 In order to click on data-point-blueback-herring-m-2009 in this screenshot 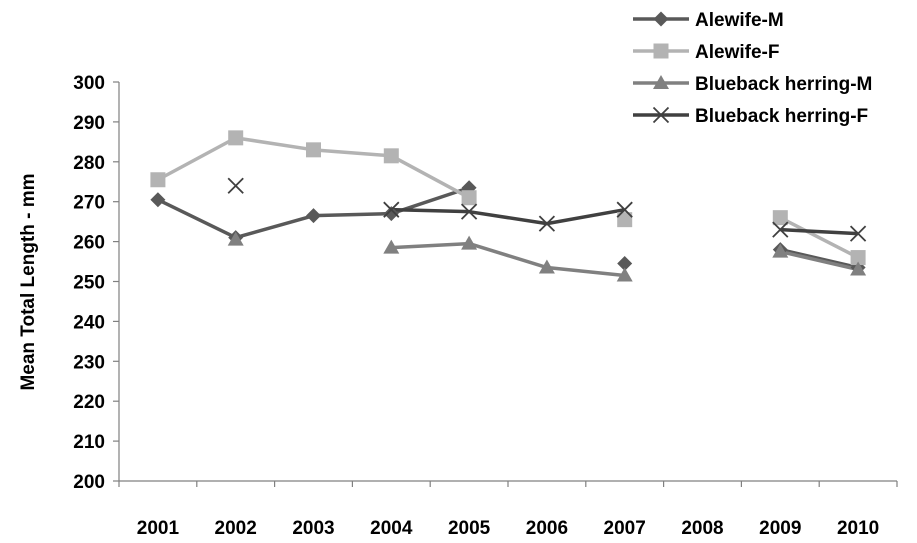, I will do `click(780, 250)`.